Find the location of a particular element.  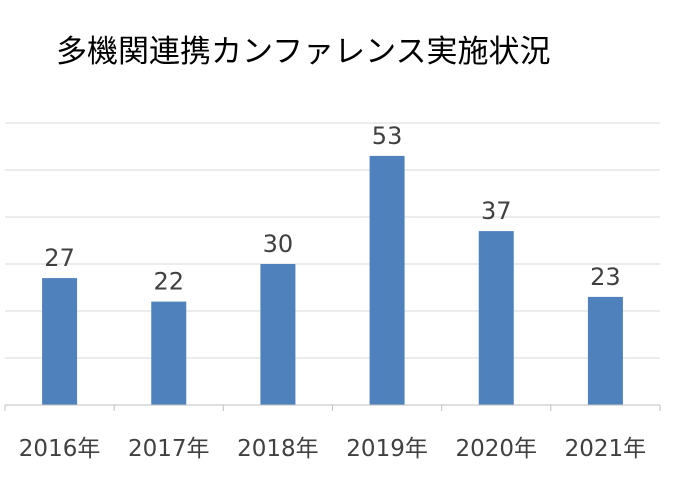

data-label: 22 is located at coordinates (168, 282).